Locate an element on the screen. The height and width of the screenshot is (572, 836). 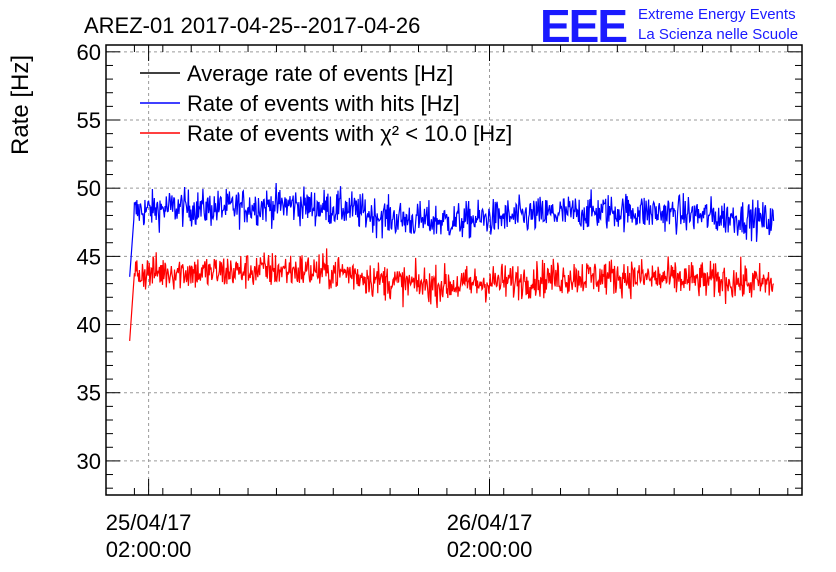
legend-label-2: Rate of events with χ² < 10.0 [Hz] is located at coordinates (349, 133).